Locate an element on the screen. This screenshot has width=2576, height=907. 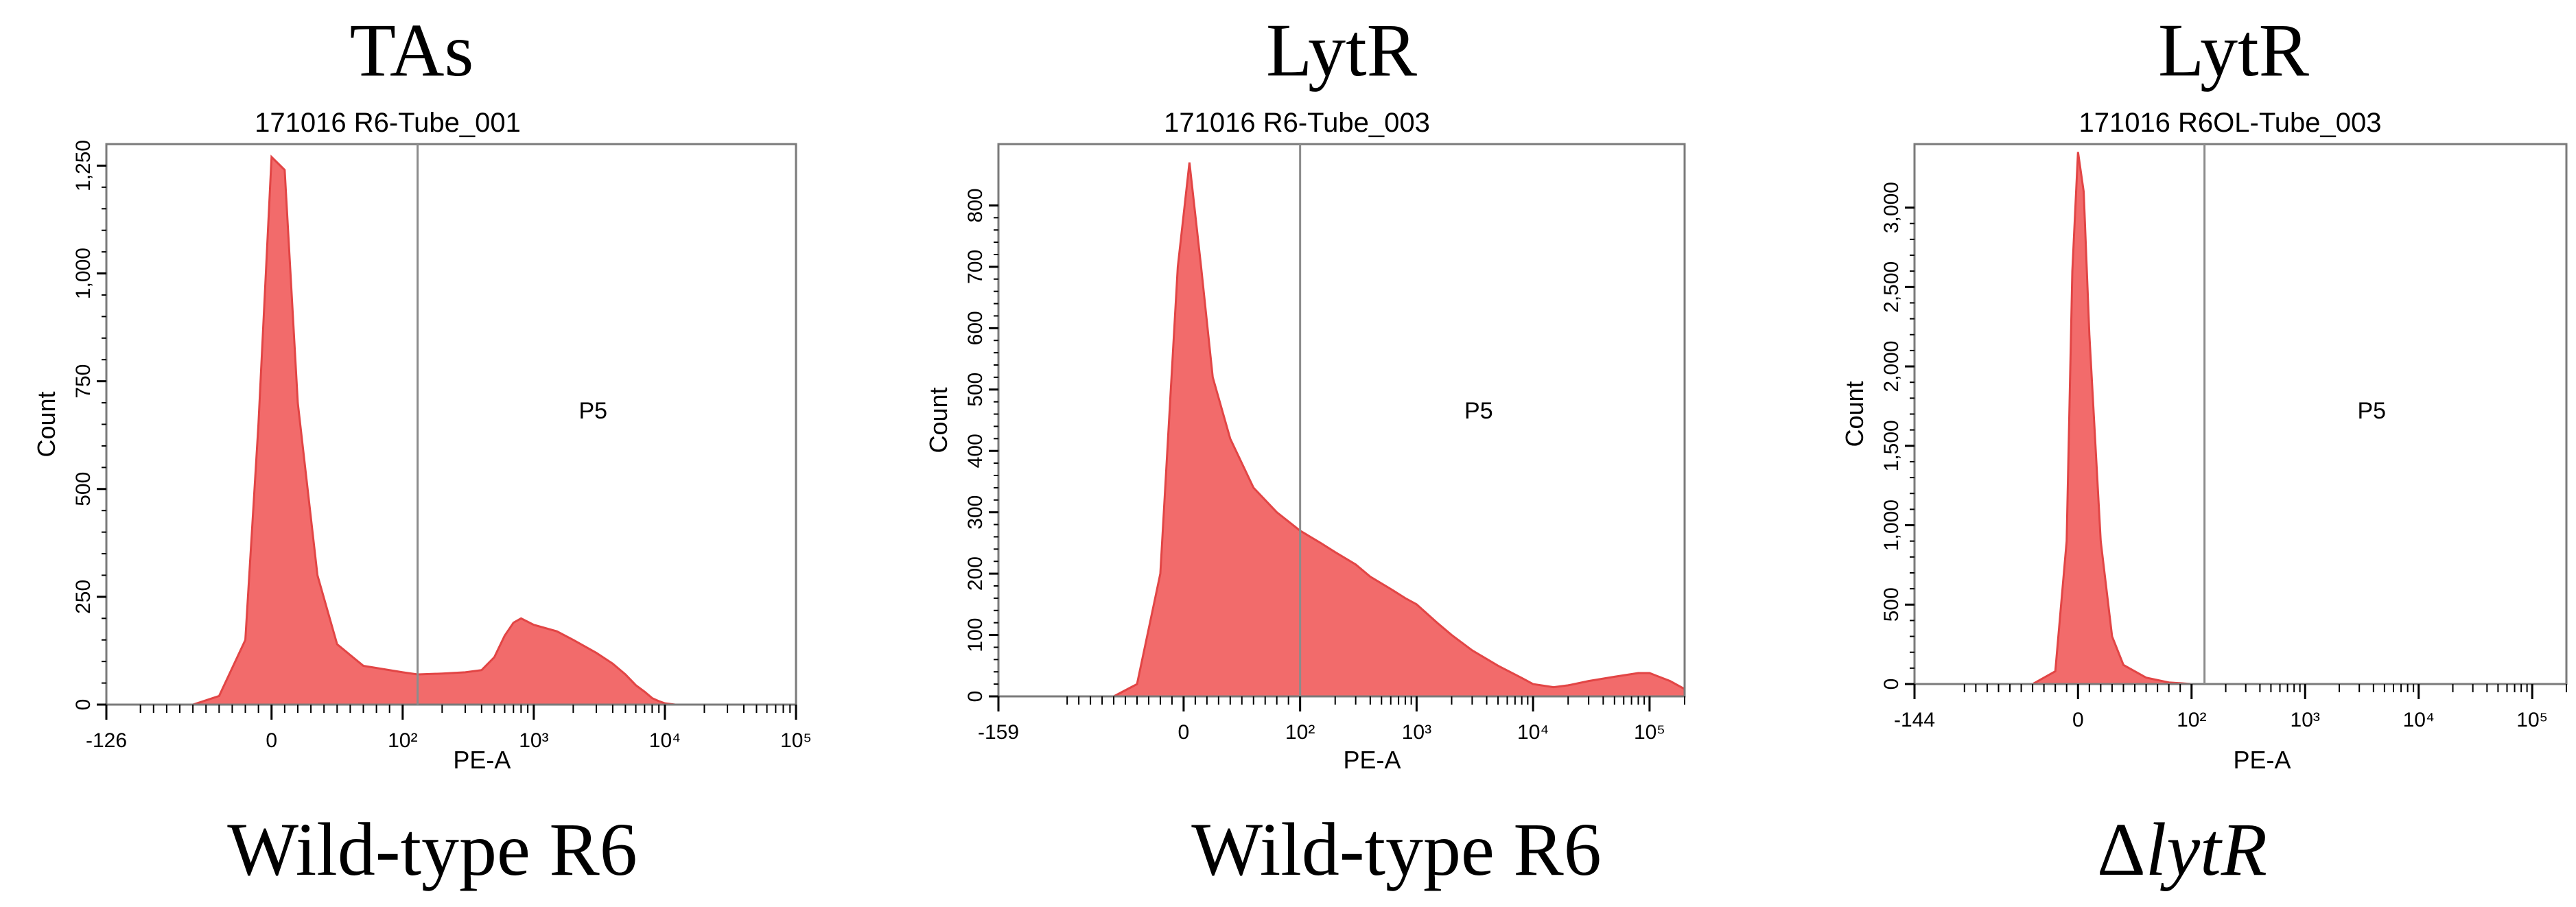
panel-title: 171016 R6OL-Tube_003 is located at coordinates (2230, 123).